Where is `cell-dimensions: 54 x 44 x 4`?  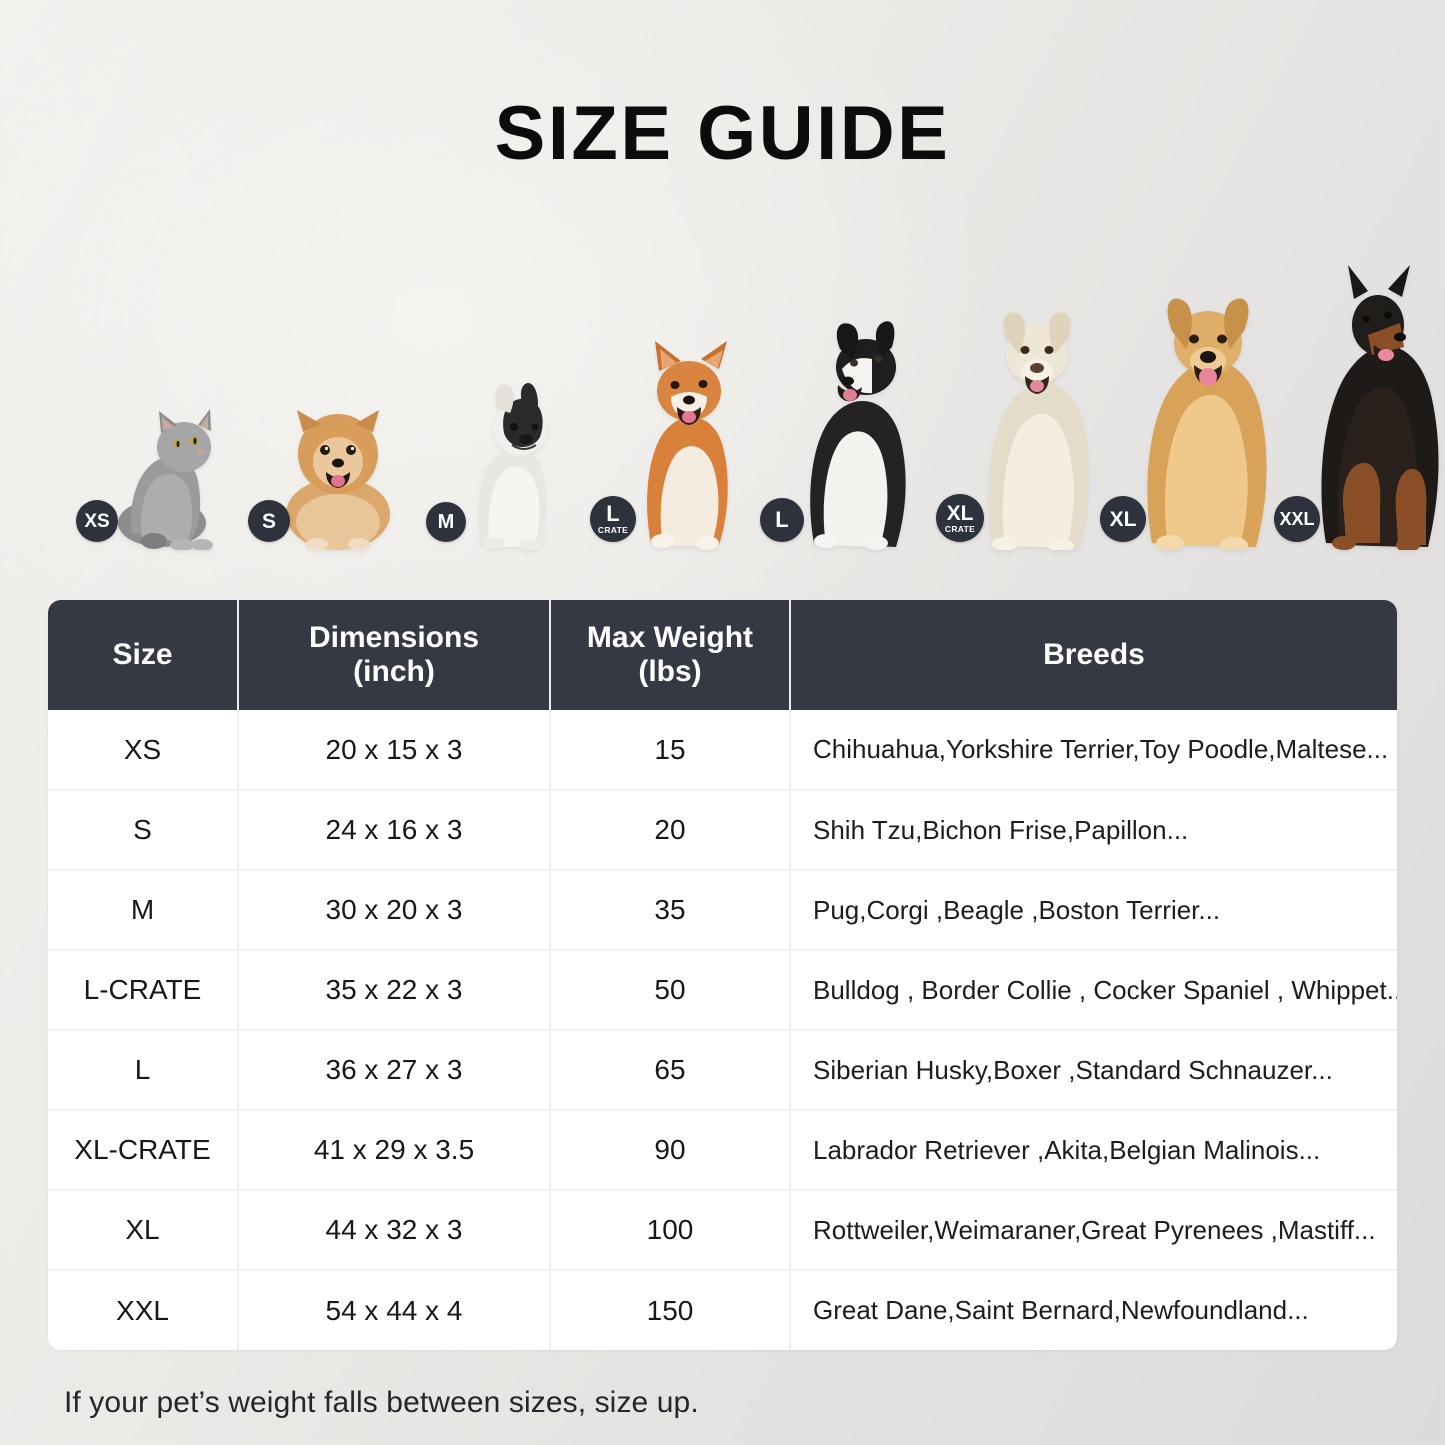
cell-dimensions: 54 x 44 x 4 is located at coordinates (394, 1310).